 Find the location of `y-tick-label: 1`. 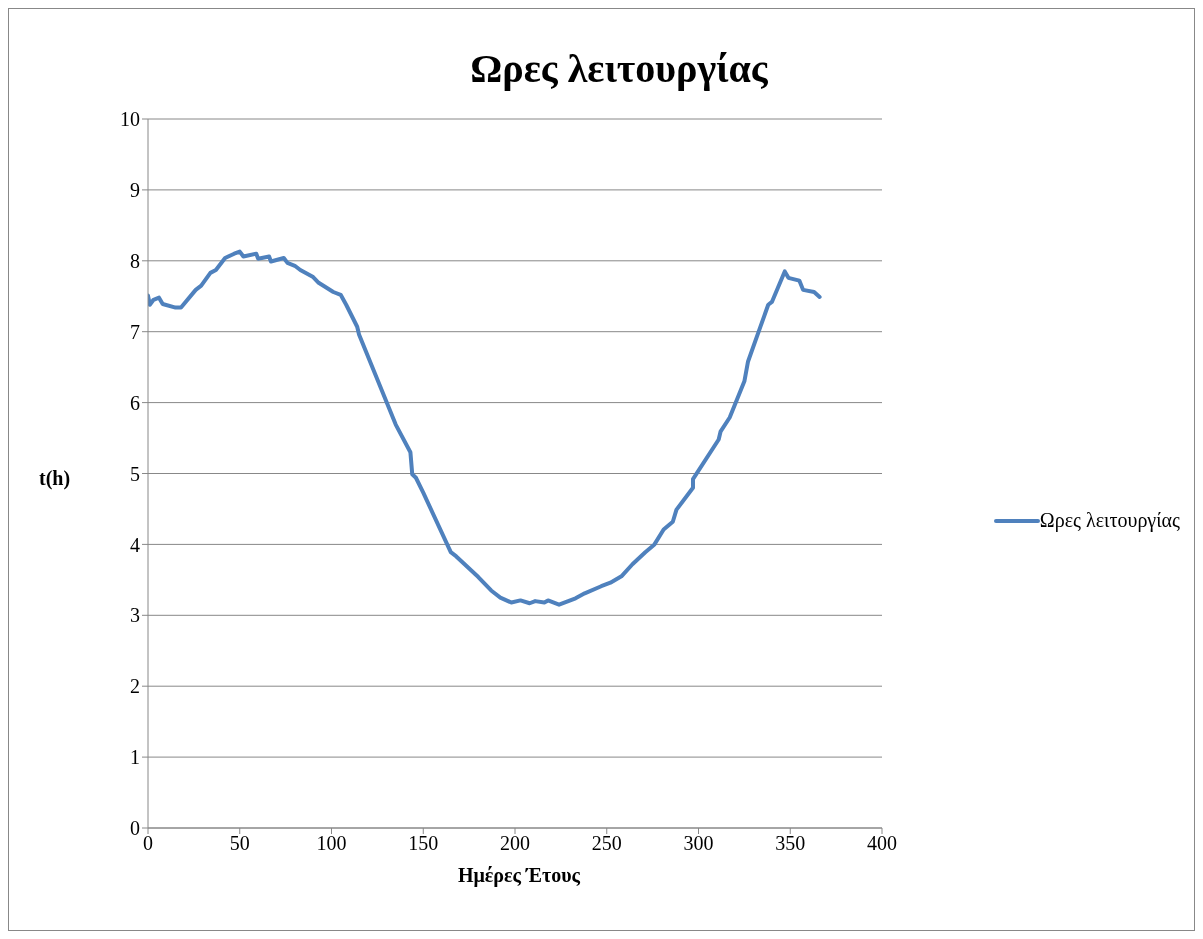

y-tick-label: 1 is located at coordinates (135, 757).